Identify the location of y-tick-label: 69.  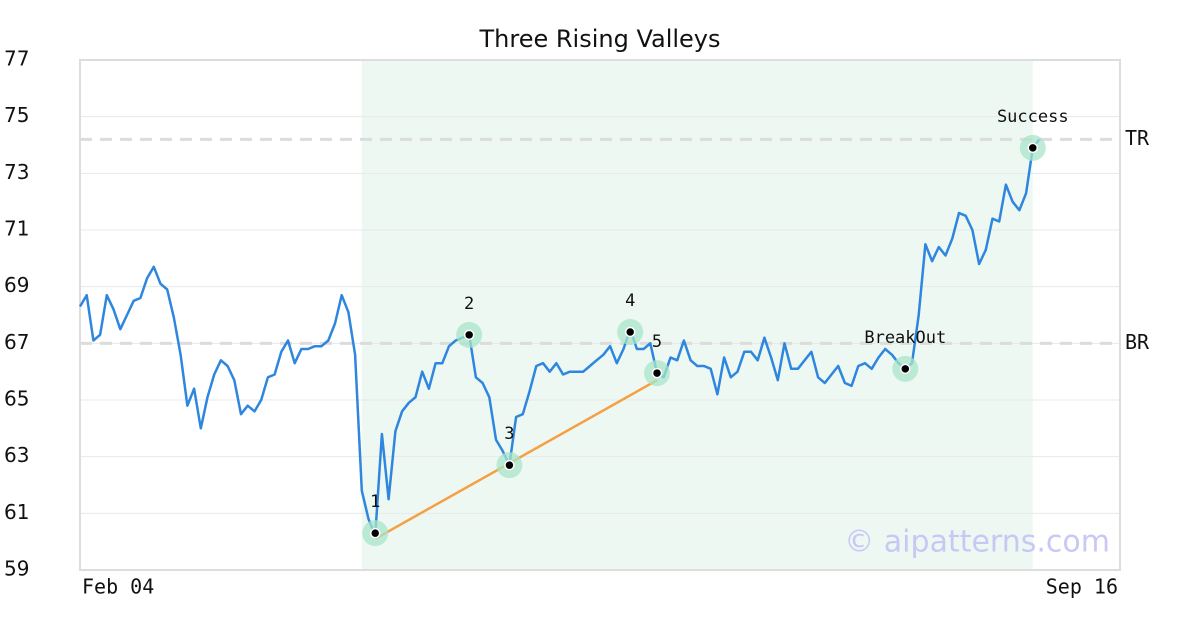
(16, 285).